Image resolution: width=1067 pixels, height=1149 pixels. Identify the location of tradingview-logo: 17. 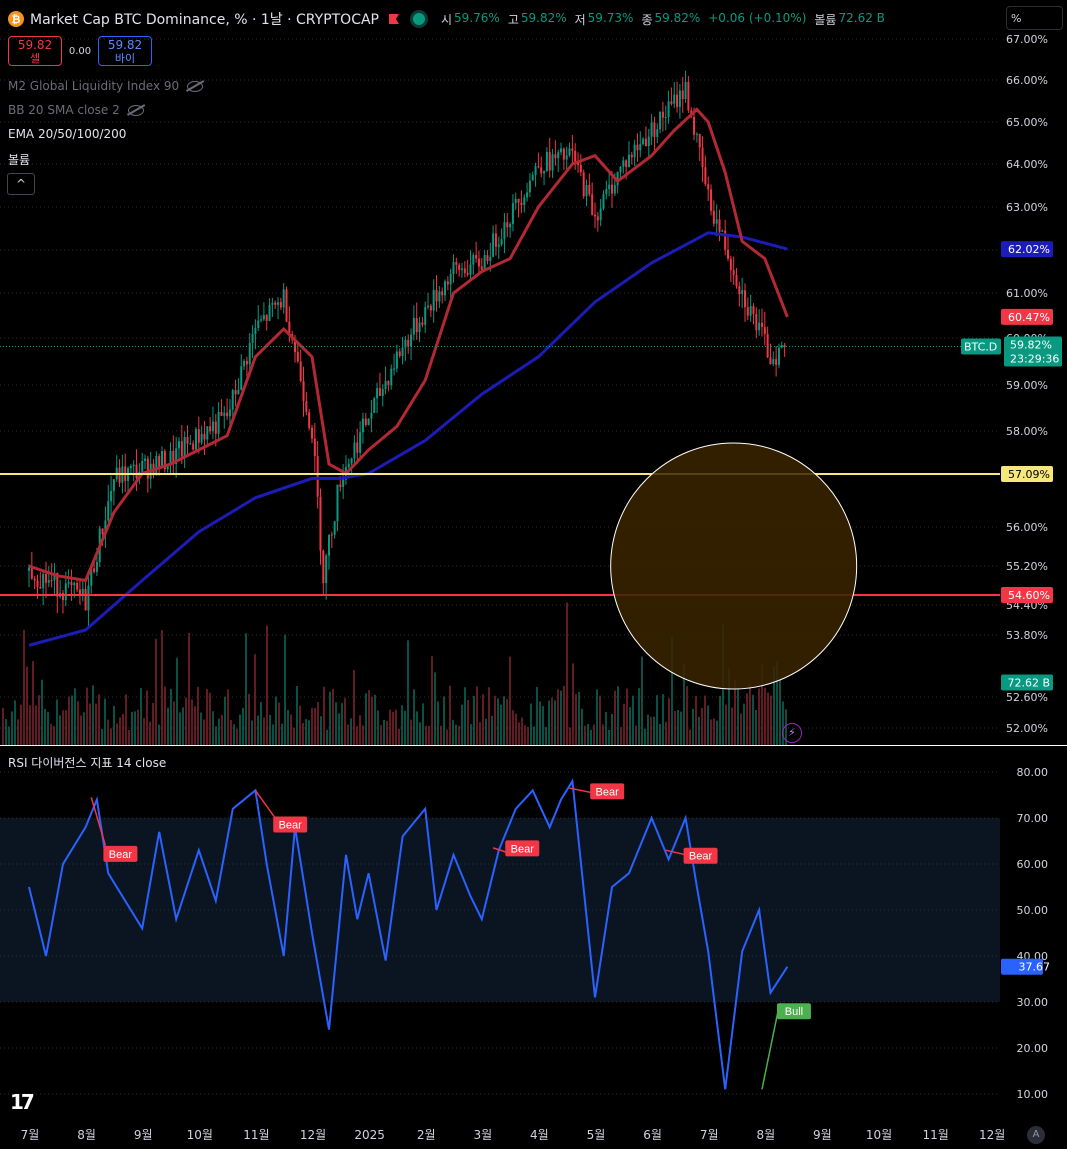
(22, 1102).